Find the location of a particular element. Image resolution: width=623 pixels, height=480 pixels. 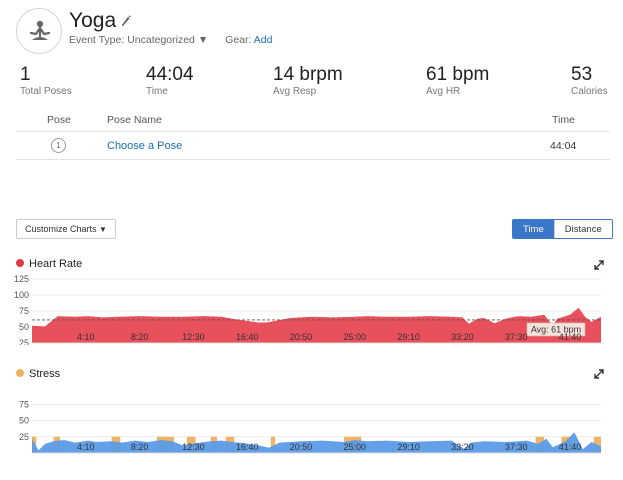

pose-table-header: Pose Pose Name Time is located at coordinates (313, 120).